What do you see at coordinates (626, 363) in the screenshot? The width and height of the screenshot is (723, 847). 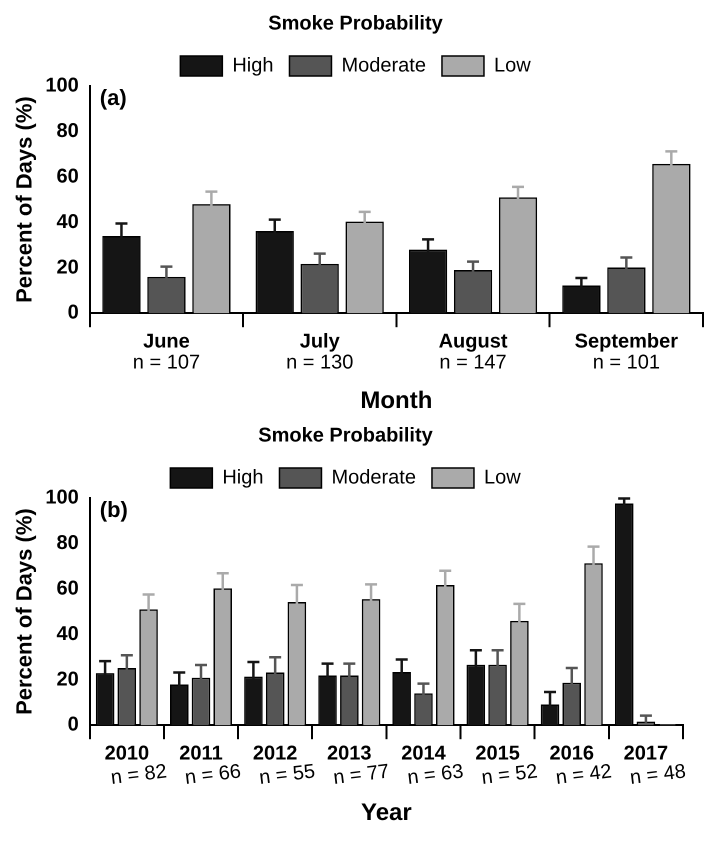 I see `text: n = 101` at bounding box center [626, 363].